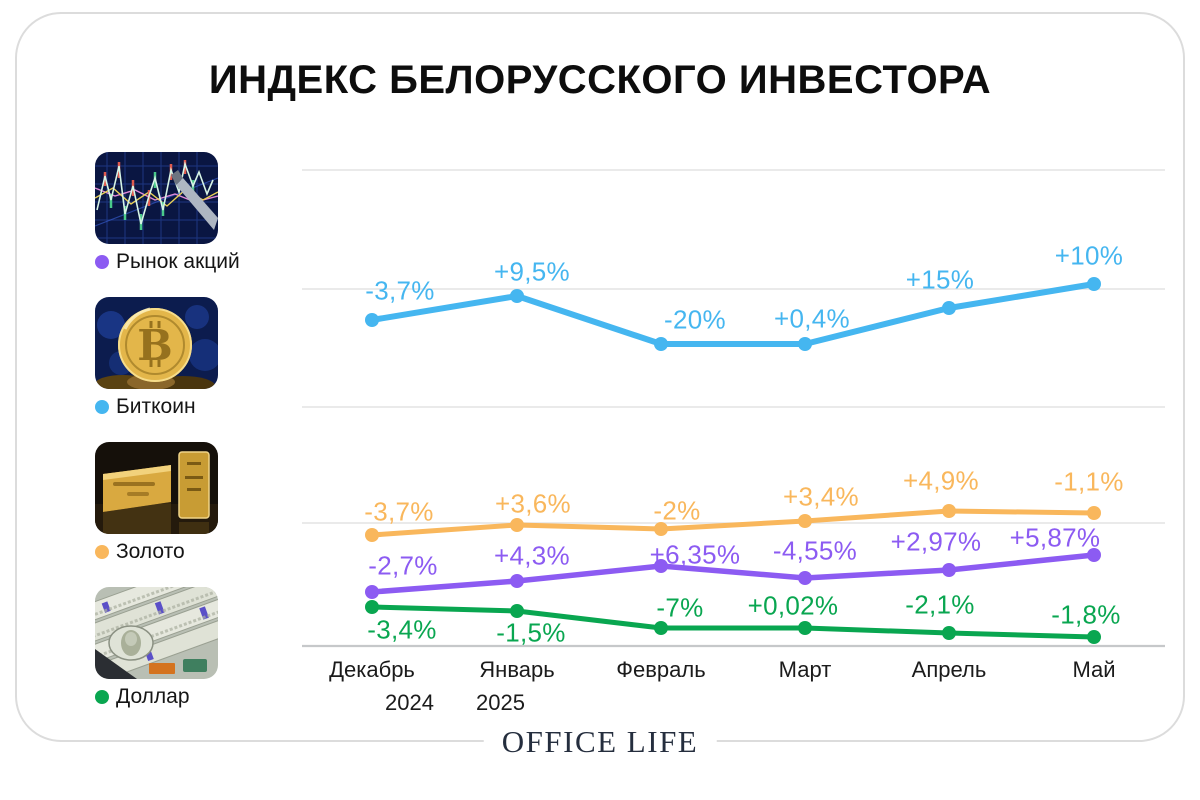 This screenshot has height=800, width=1200. I want to click on x-axis-label-may: Май, so click(1094, 669).